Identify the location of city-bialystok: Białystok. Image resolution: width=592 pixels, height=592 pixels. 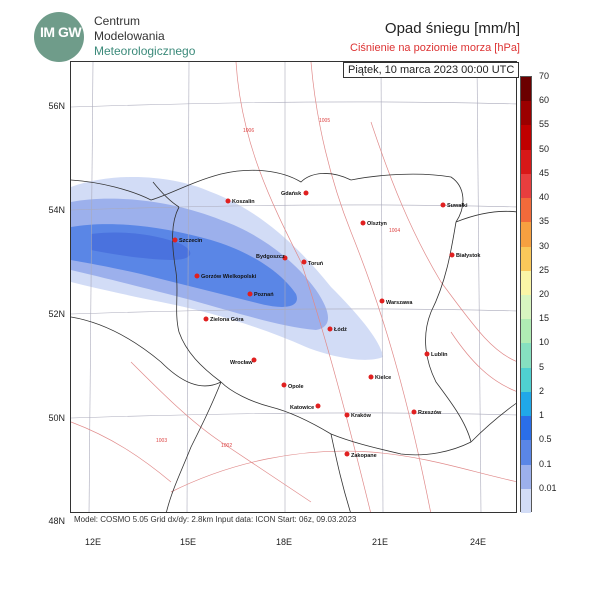
(465, 255).